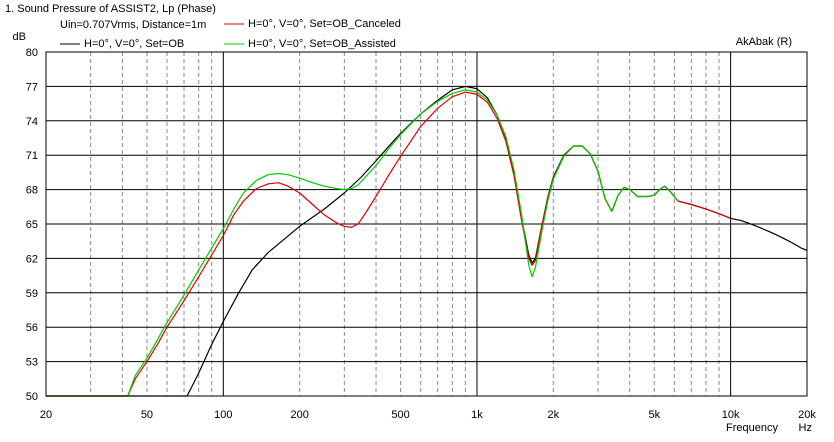  What do you see at coordinates (32, 328) in the screenshot?
I see `y-tick-label: 56` at bounding box center [32, 328].